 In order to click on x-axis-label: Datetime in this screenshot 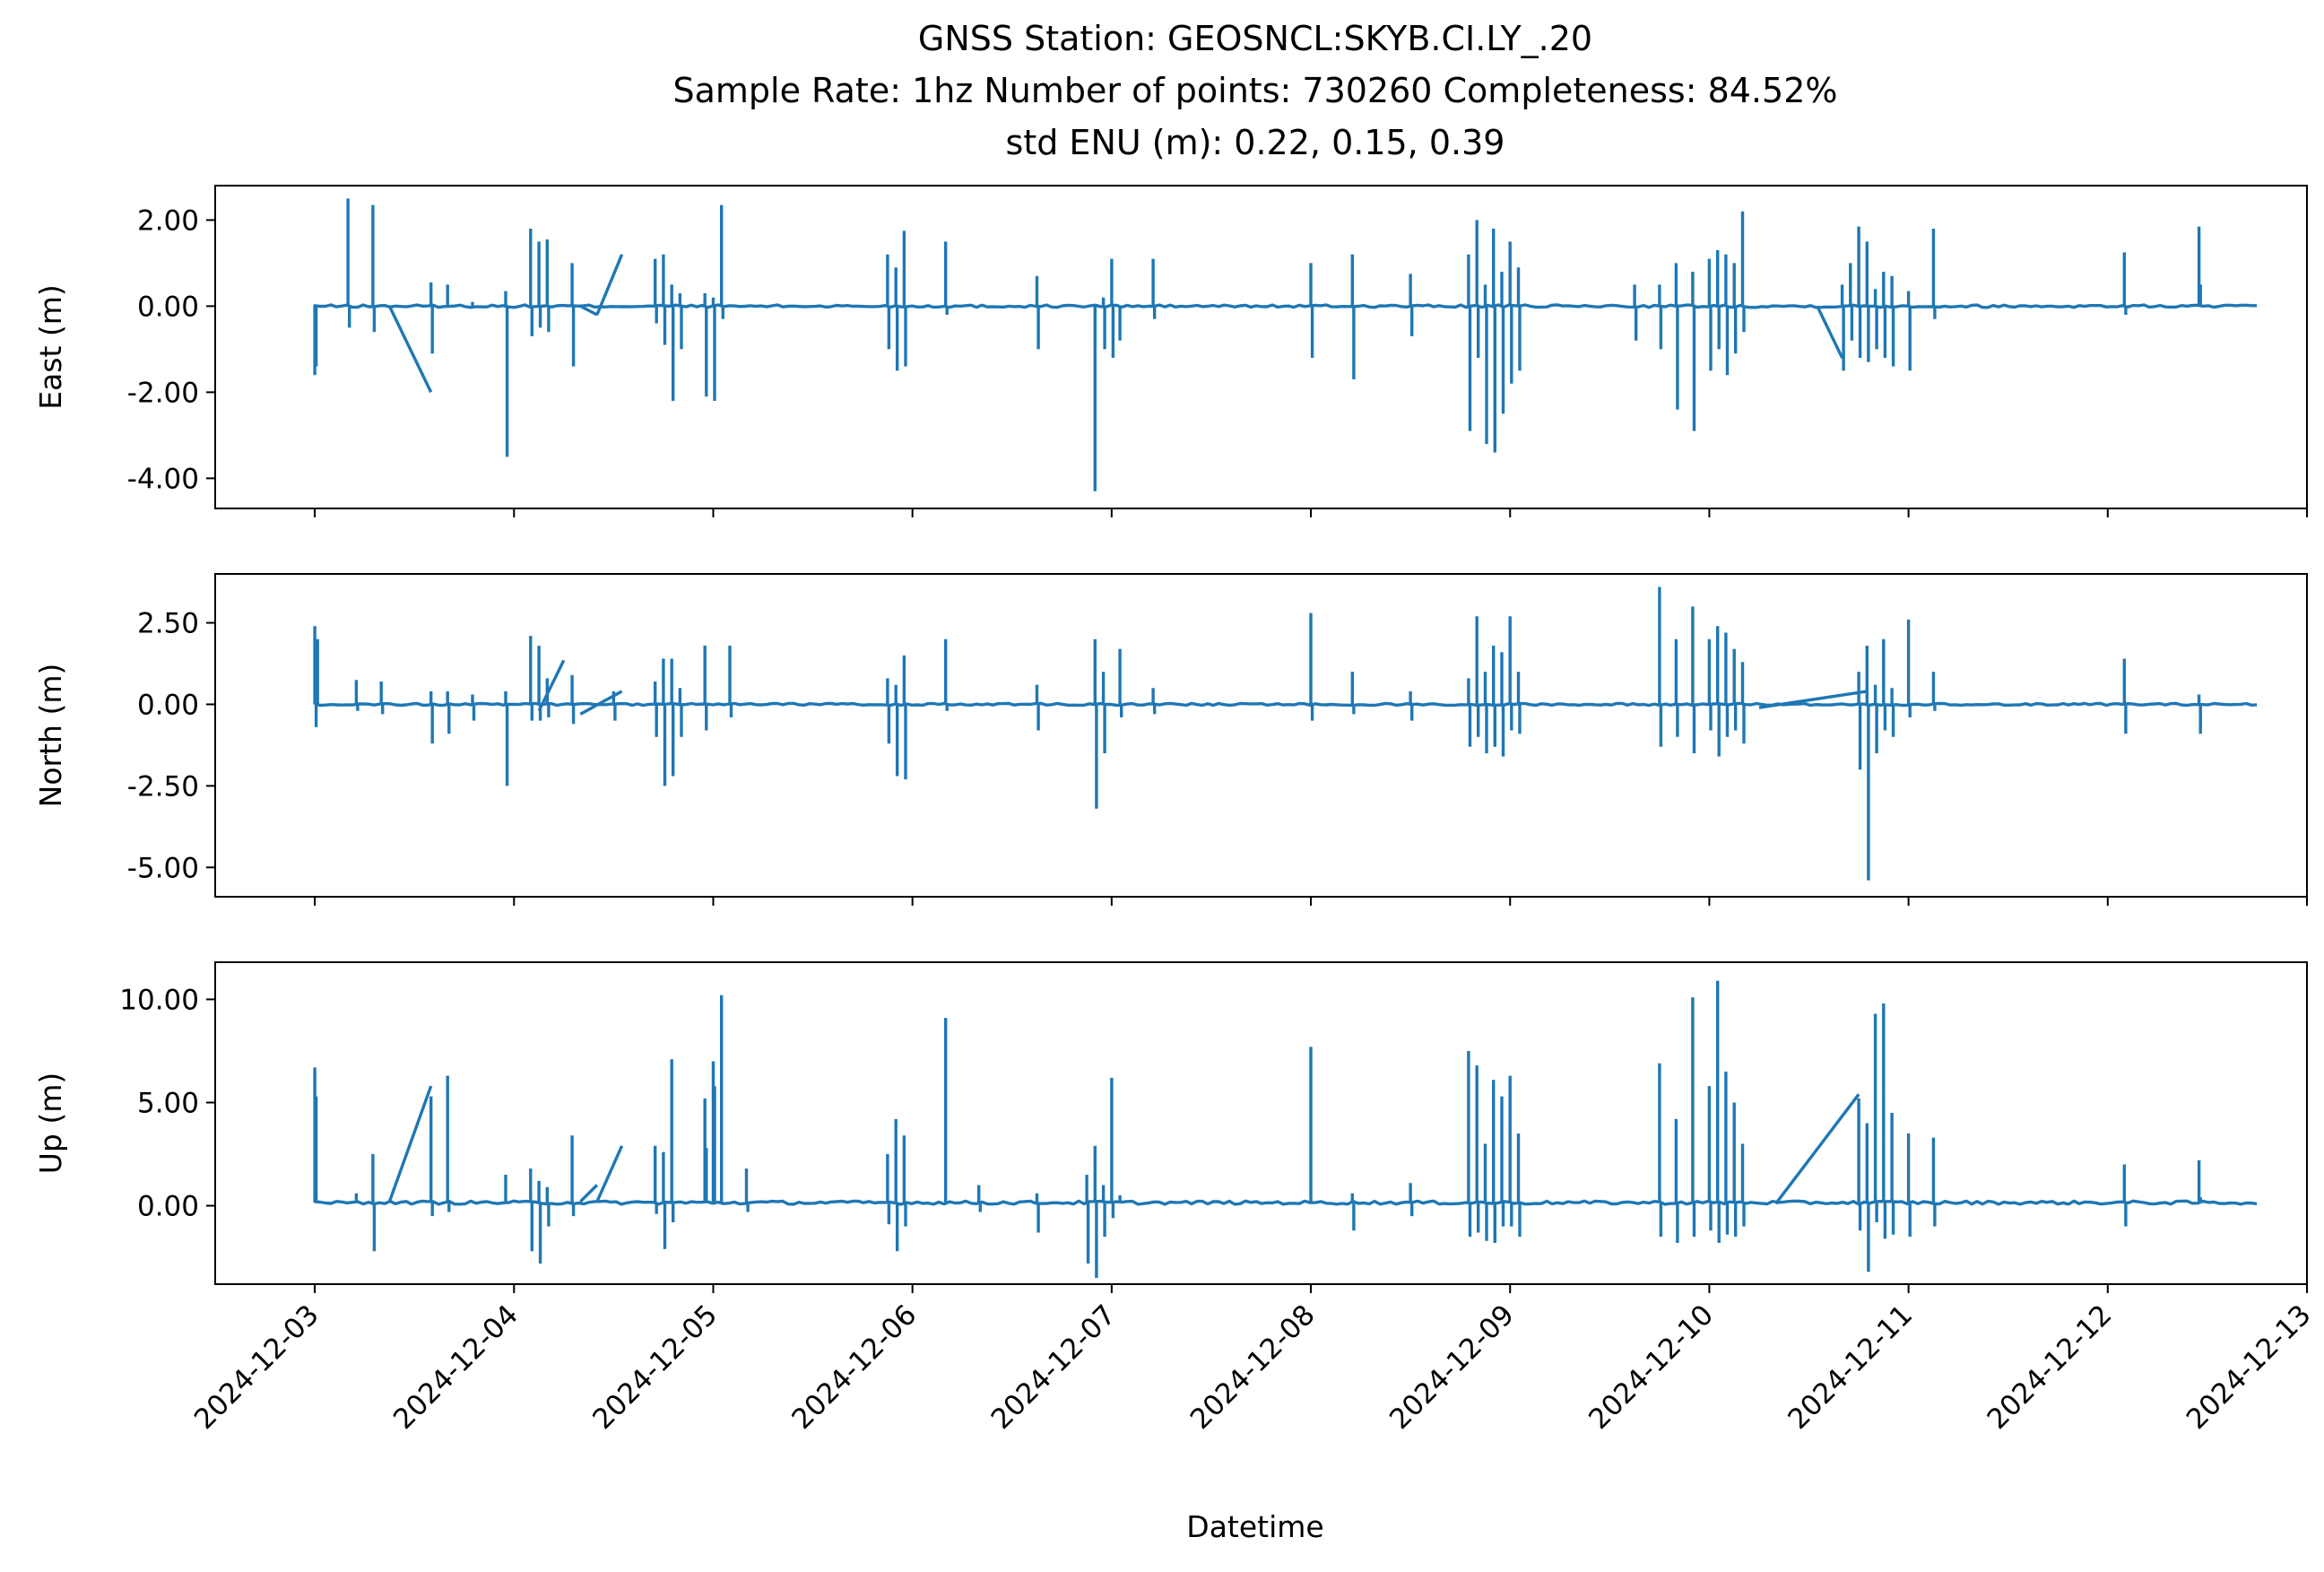, I will do `click(1254, 1526)`.